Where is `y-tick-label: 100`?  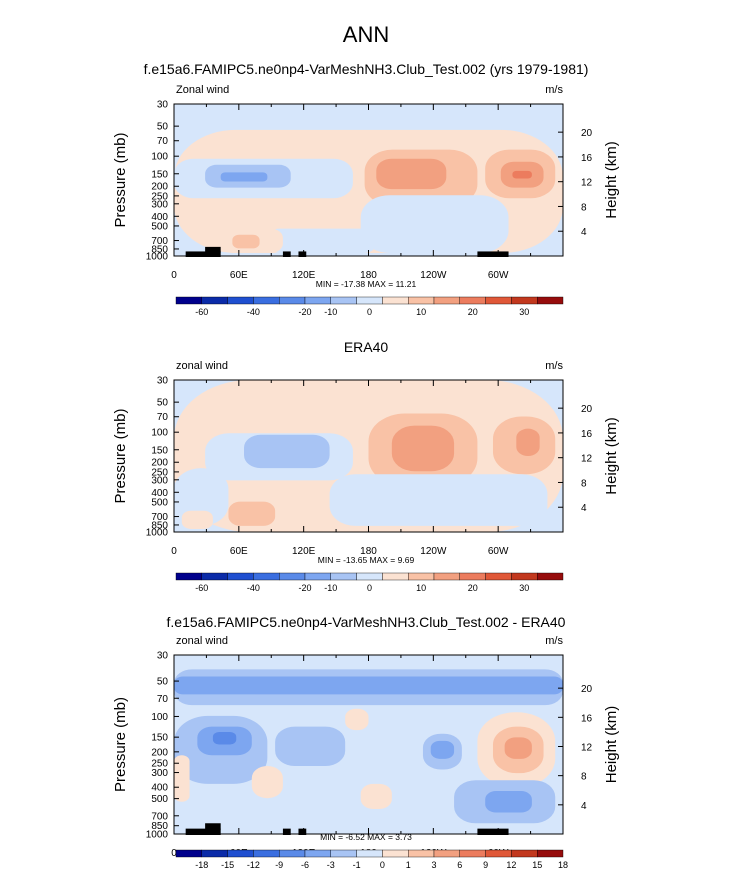
y-tick-label: 100 is located at coordinates (159, 157).